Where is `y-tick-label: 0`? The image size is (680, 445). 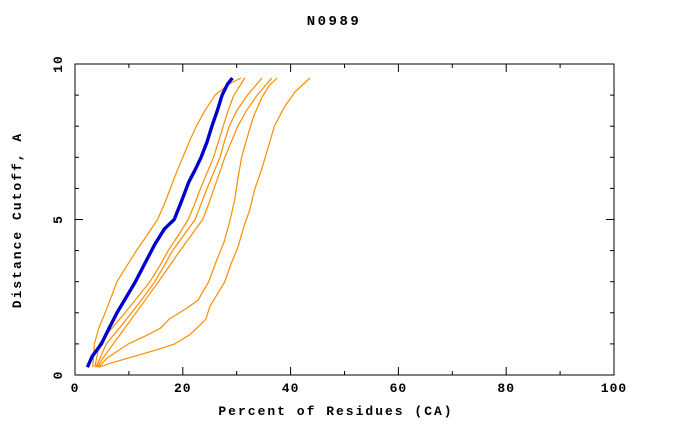 y-tick-label: 0 is located at coordinates (58, 375).